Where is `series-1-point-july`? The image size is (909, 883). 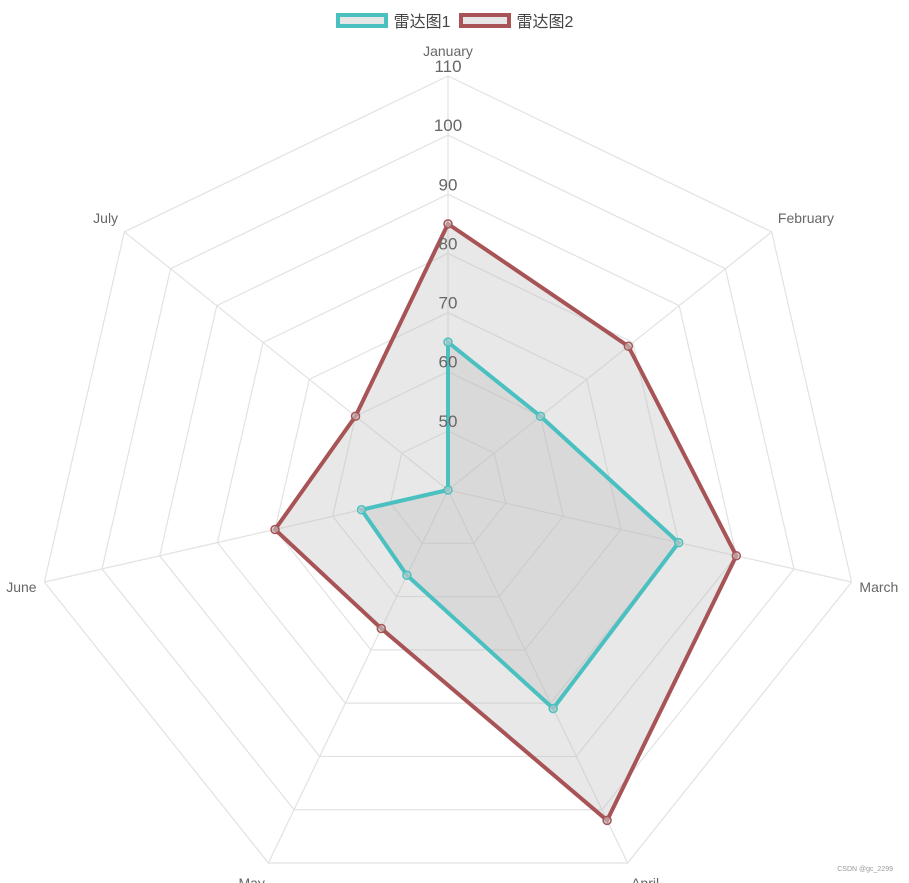
series-1-point-july is located at coordinates (448, 490).